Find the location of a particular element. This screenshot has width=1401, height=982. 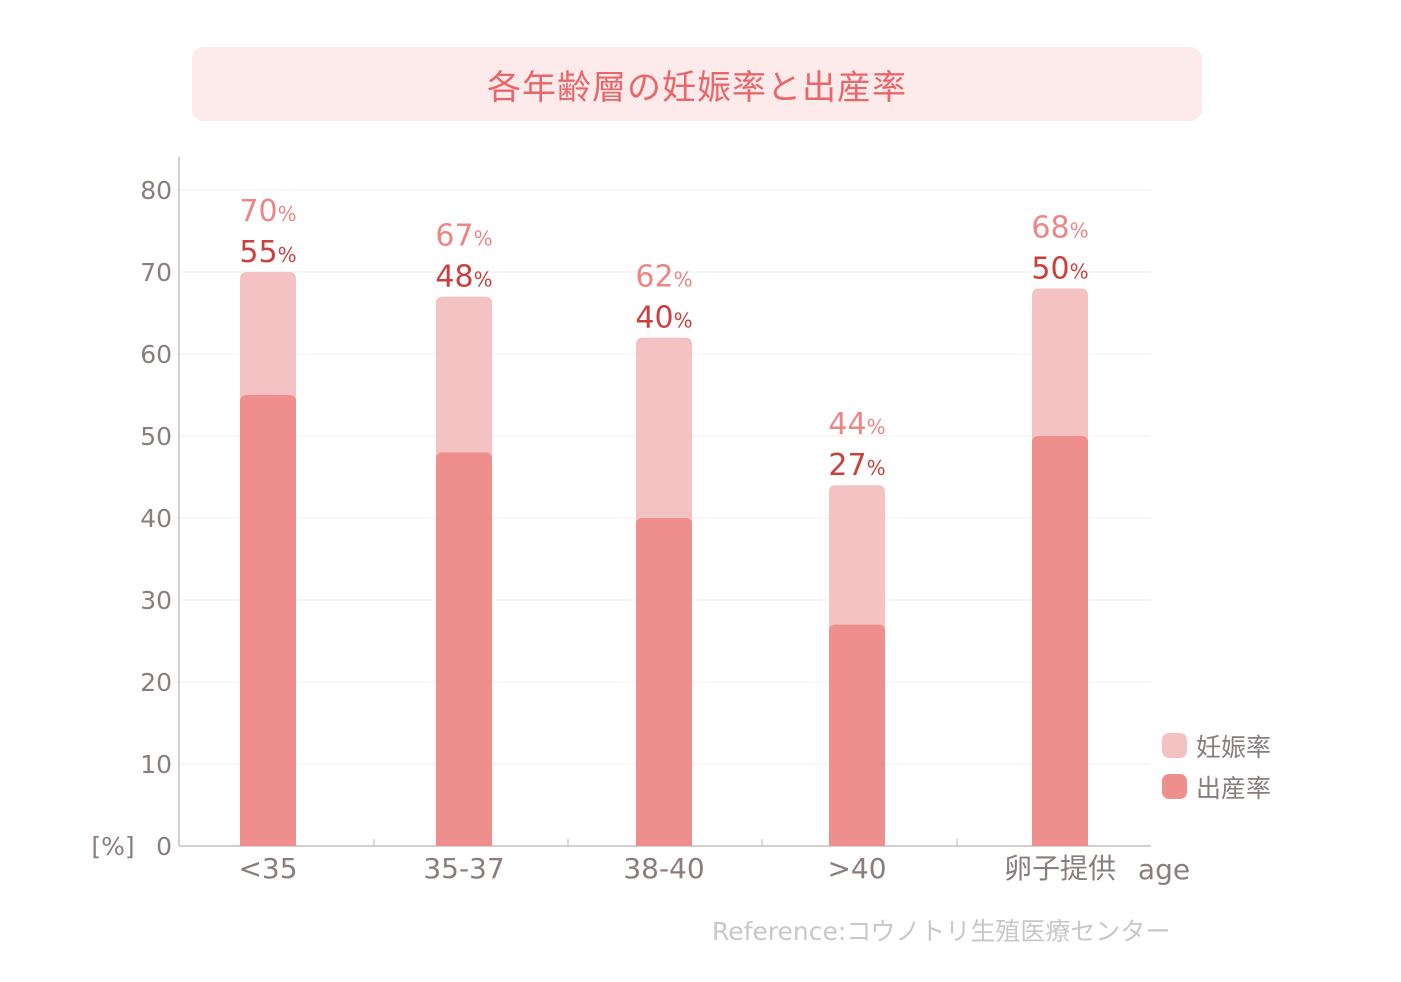

chart-title-banner: 各年齢層の妊娠率と出産率 is located at coordinates (697, 84).